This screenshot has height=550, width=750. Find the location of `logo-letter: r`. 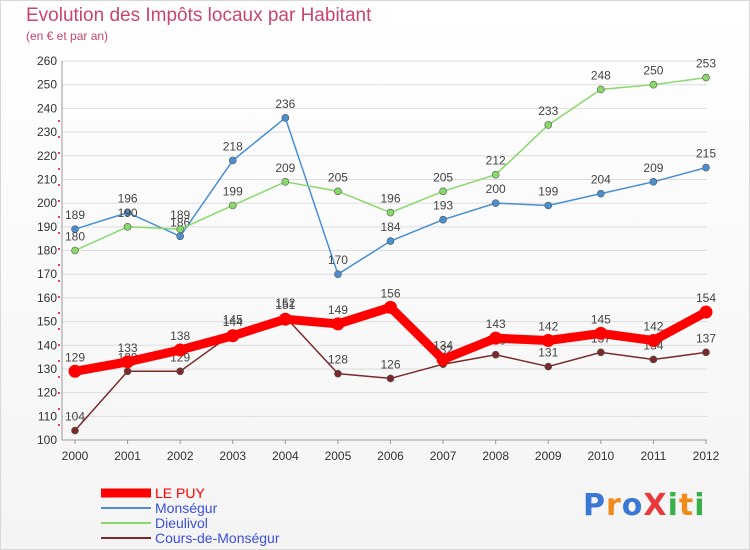

logo-letter: r is located at coordinates (614, 505).